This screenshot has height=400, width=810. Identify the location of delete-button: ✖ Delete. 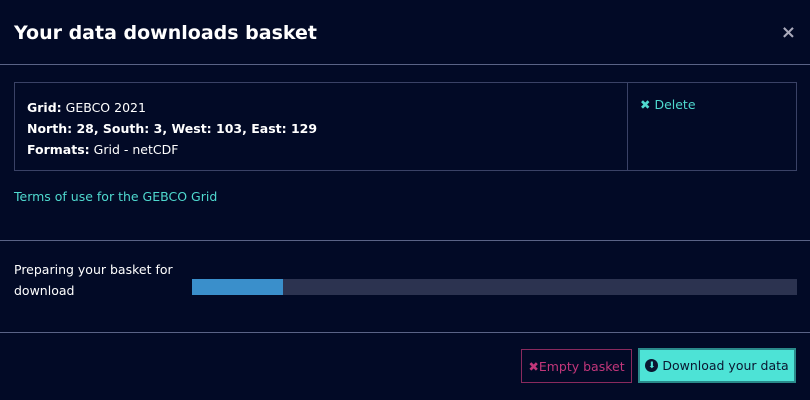
(712, 126).